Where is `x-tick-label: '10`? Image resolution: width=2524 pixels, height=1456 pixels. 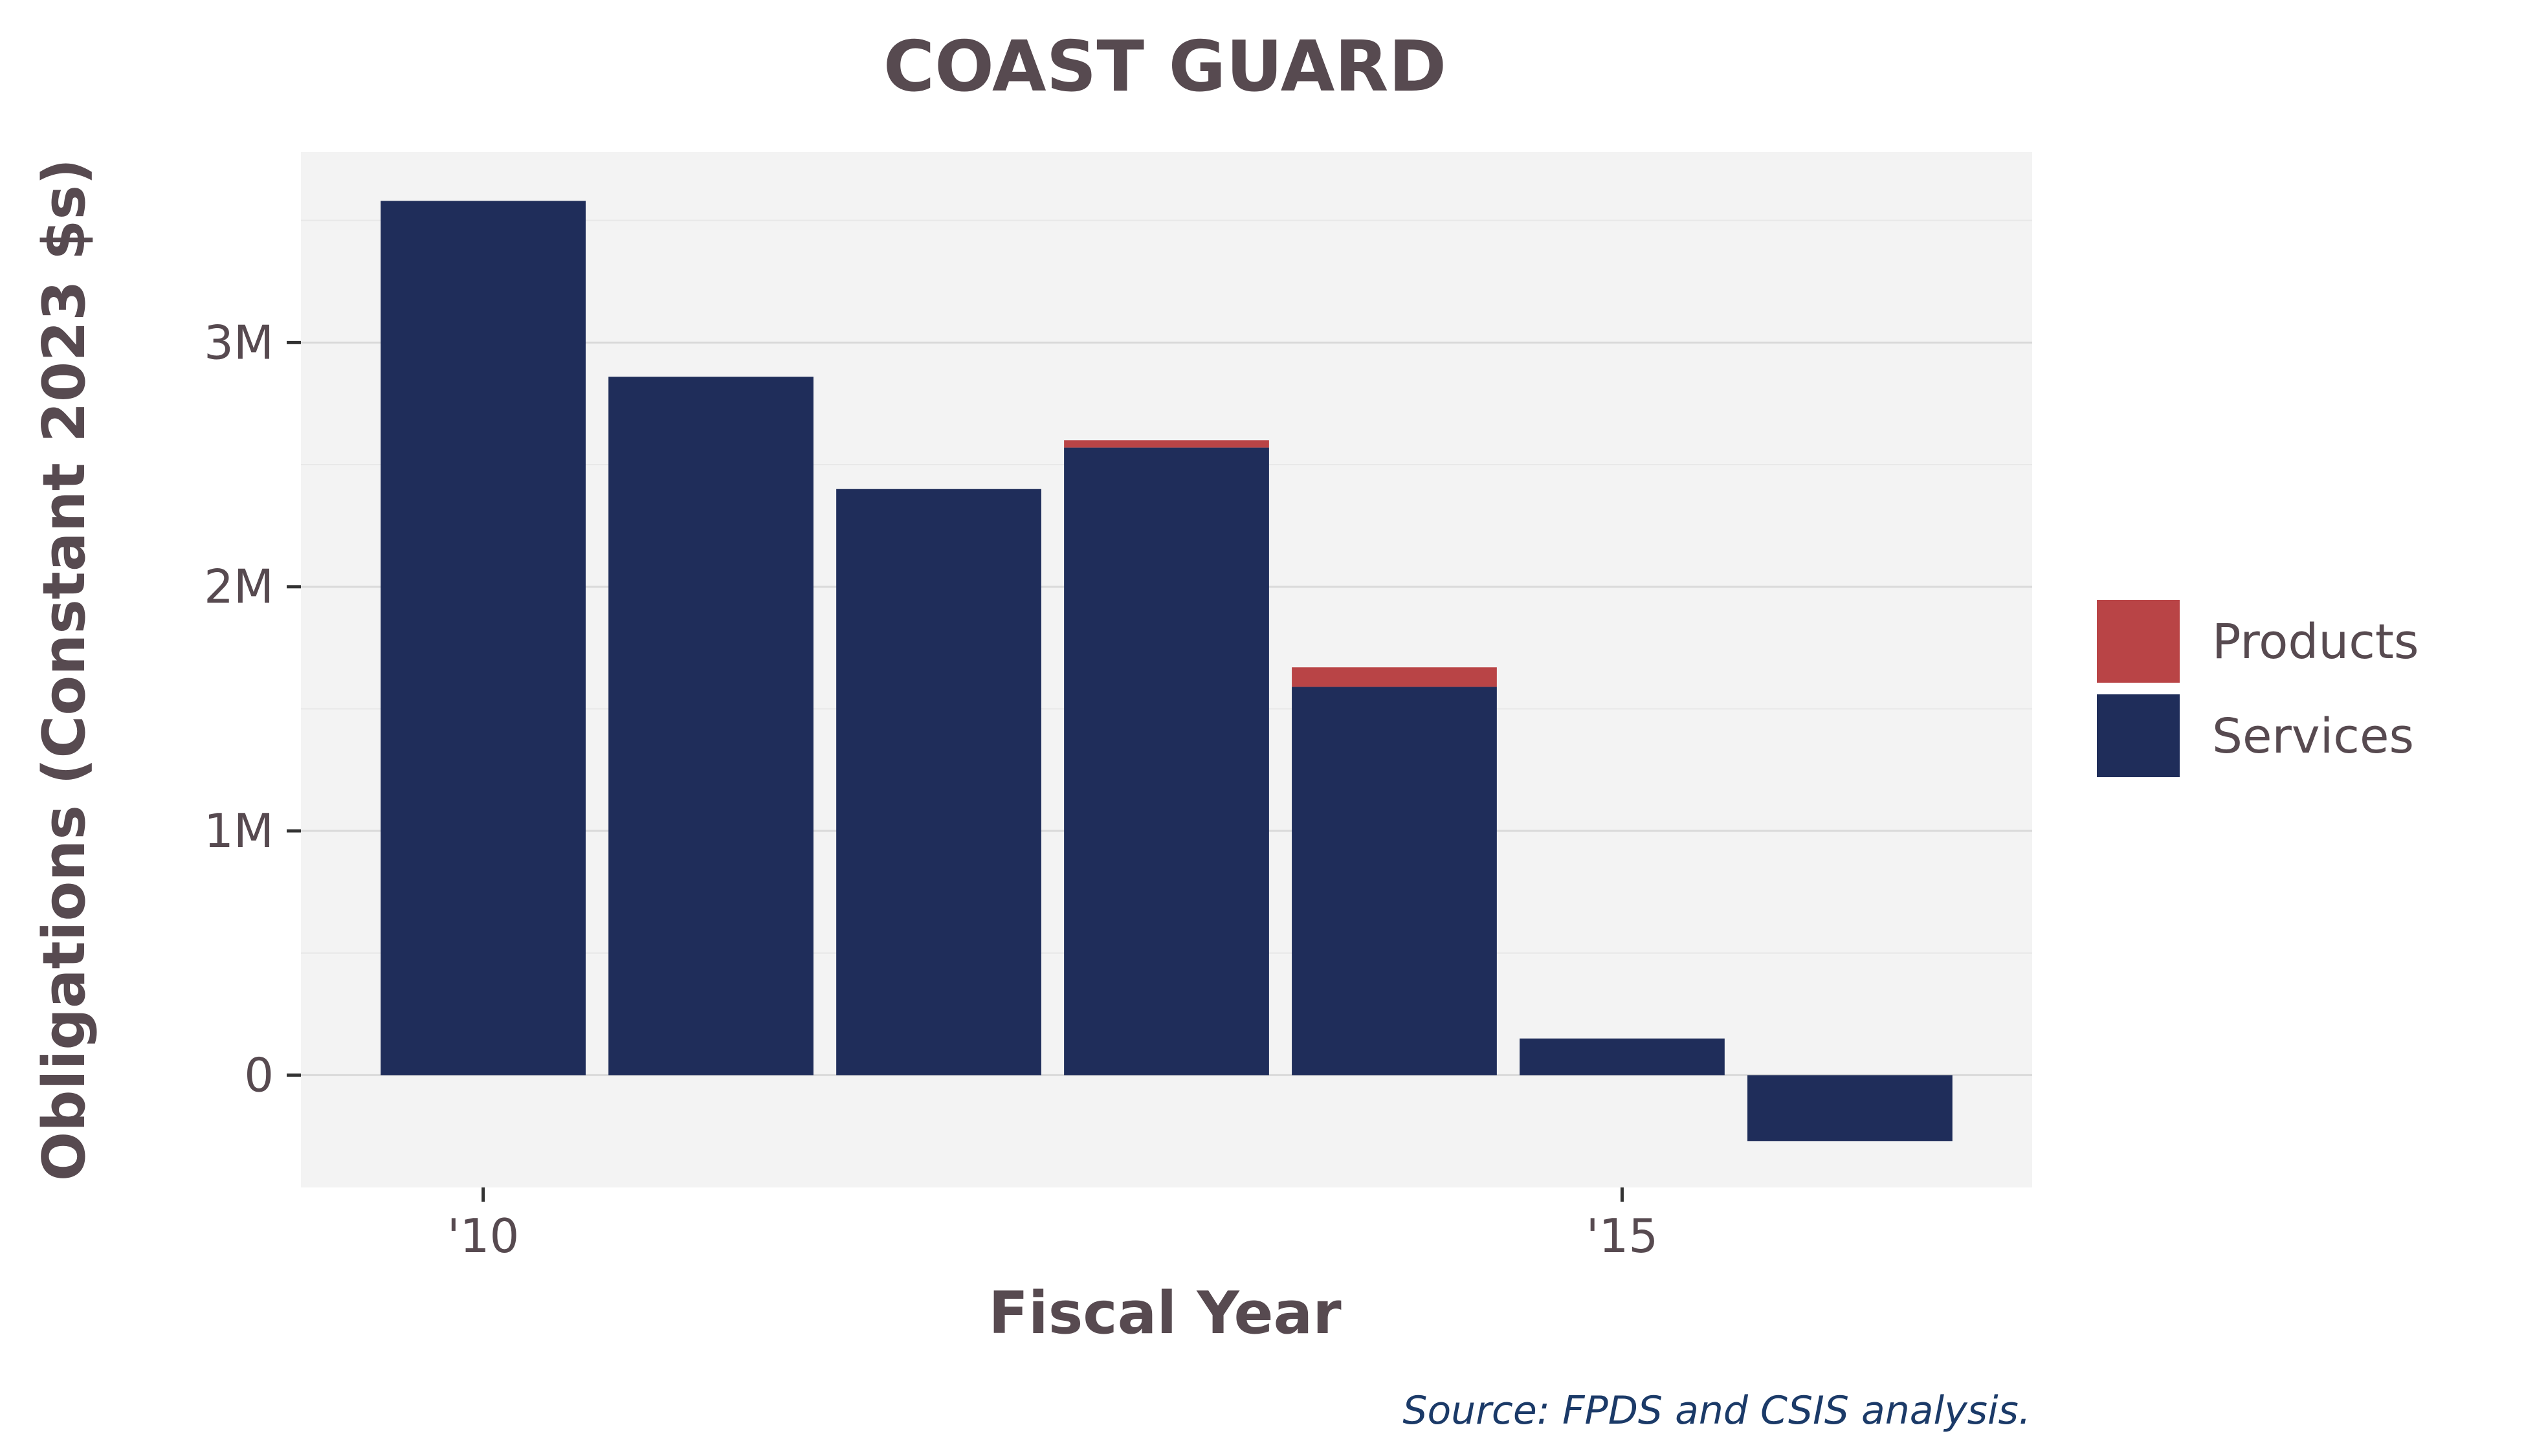 x-tick-label: '10 is located at coordinates (483, 1236).